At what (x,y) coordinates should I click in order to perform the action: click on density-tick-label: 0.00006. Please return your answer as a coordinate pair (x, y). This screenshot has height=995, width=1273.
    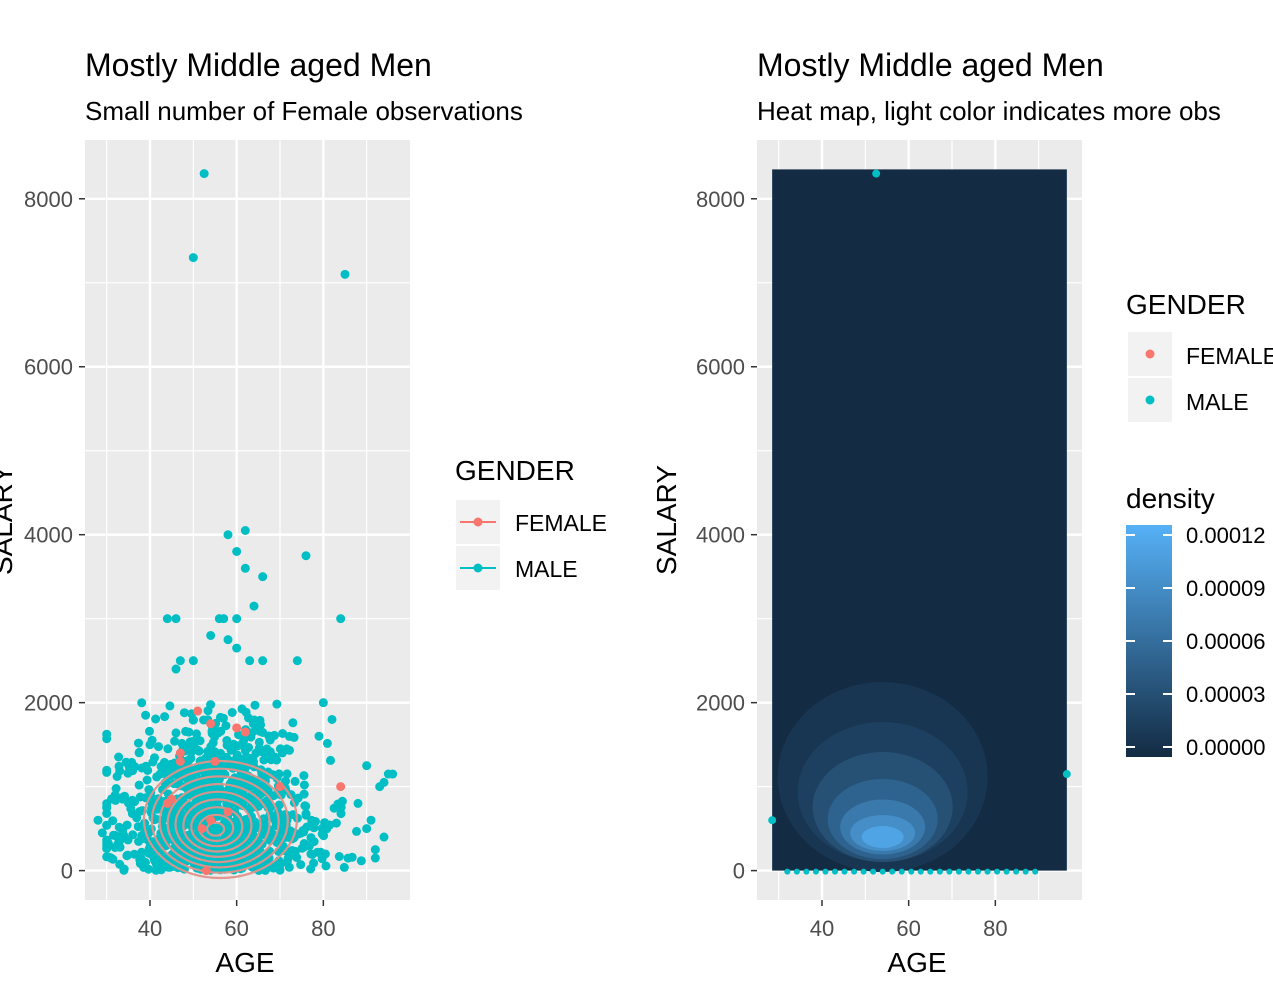
    Looking at the image, I should click on (1226, 641).